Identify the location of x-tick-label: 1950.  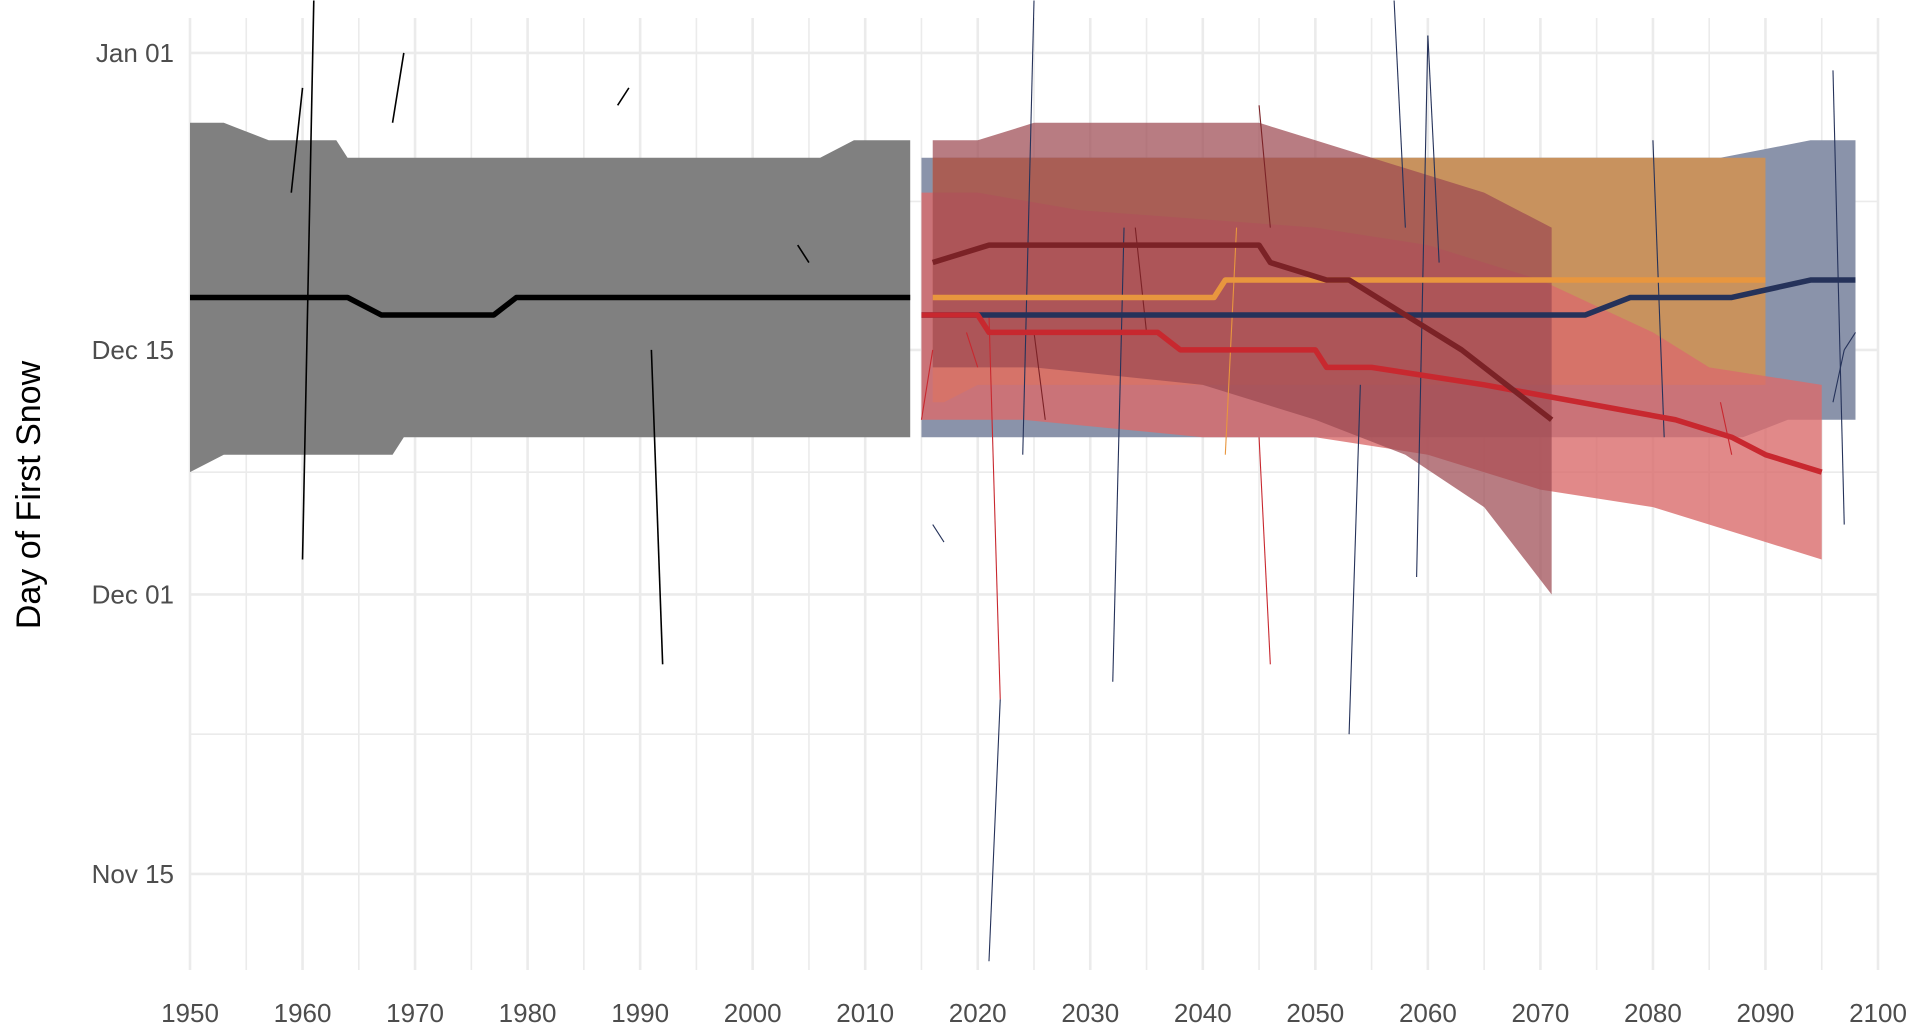
(190, 1013).